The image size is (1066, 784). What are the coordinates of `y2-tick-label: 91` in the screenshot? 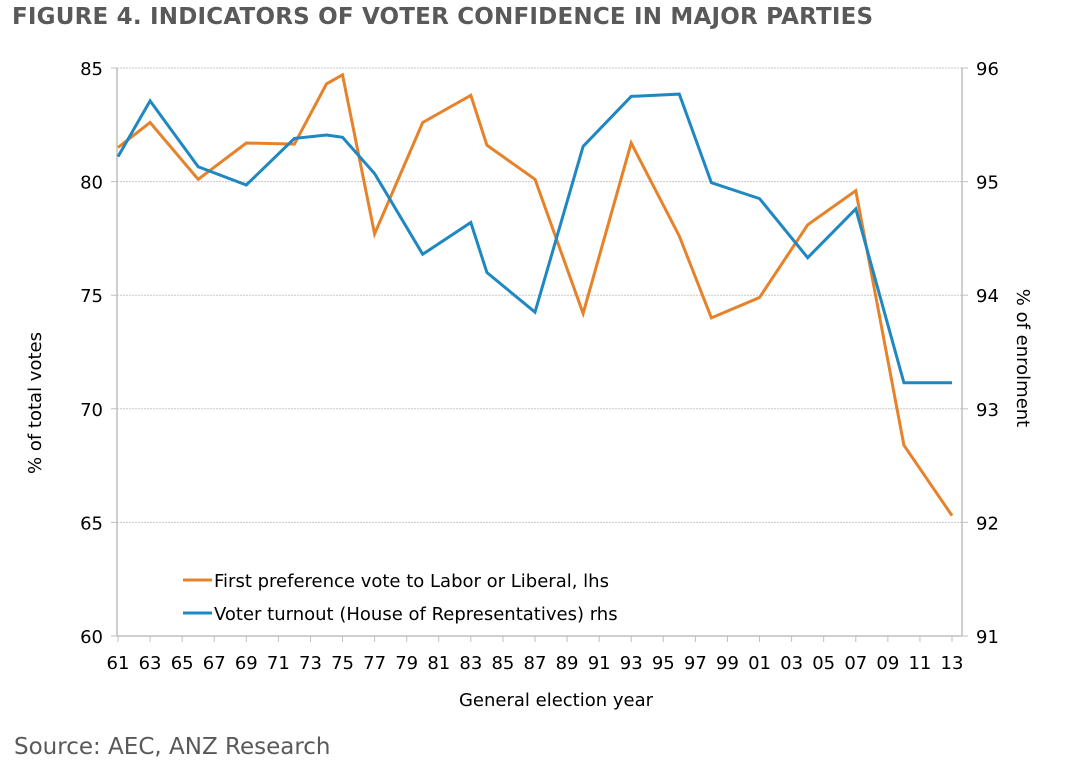 It's located at (987, 637).